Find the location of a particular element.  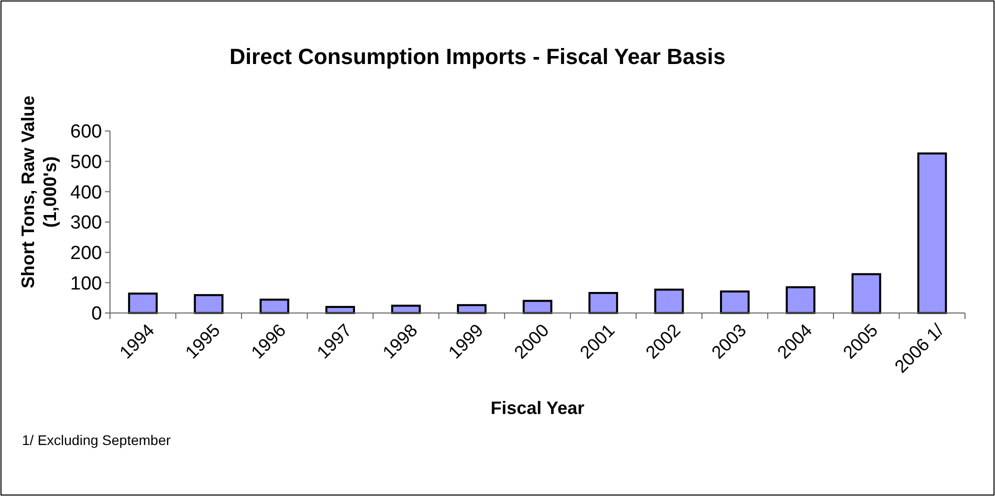

y-tick-label: 400 is located at coordinates (86, 193).